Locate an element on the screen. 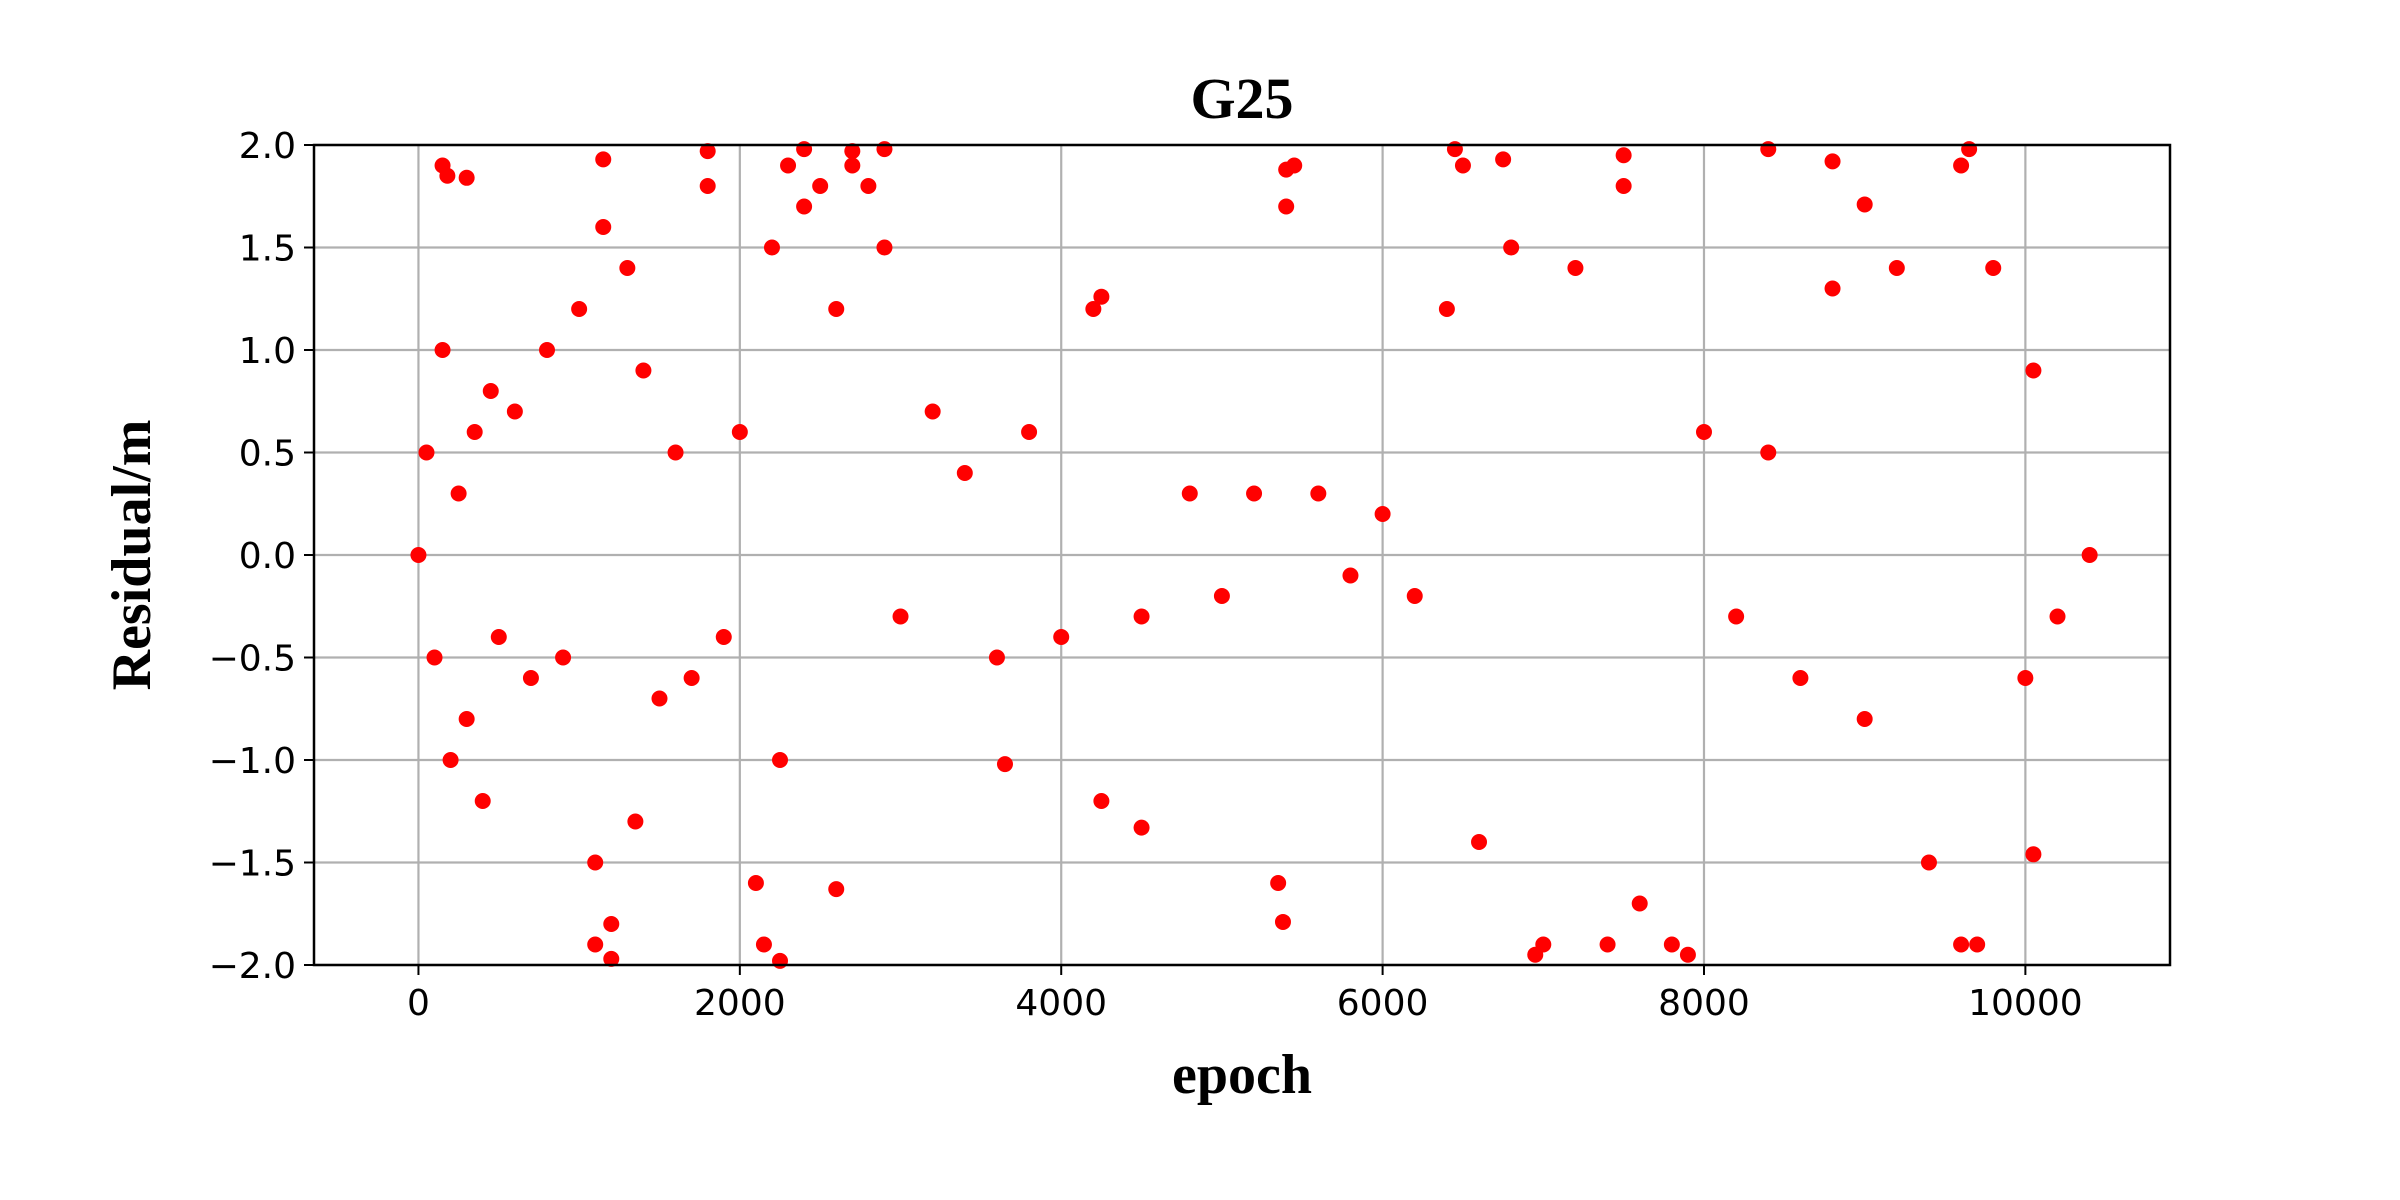  x-tick-label: 6000 is located at coordinates (1383, 1003).